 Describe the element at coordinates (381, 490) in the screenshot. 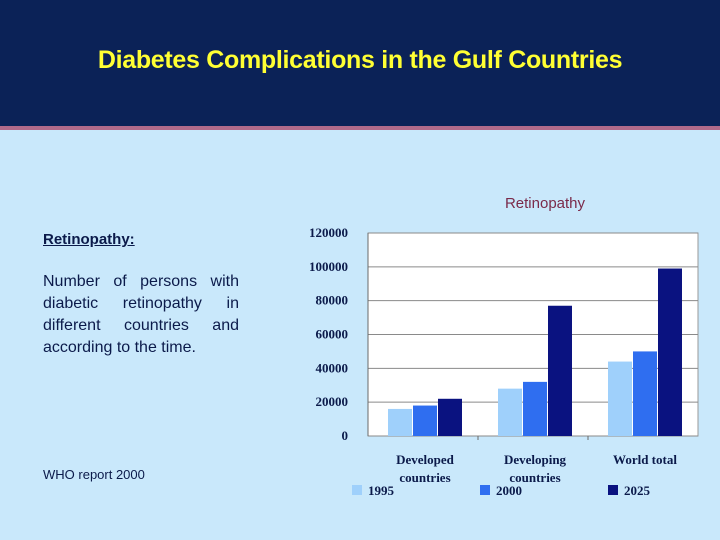

I see `legend-label: 1995` at that location.